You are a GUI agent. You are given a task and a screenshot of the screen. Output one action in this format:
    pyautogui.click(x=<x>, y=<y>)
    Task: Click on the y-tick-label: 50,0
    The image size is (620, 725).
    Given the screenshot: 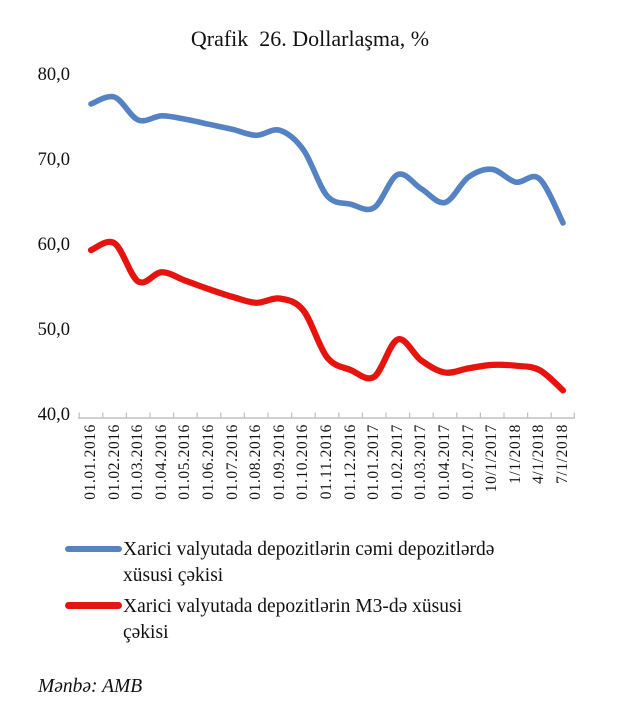 What is the action you would take?
    pyautogui.click(x=53, y=330)
    